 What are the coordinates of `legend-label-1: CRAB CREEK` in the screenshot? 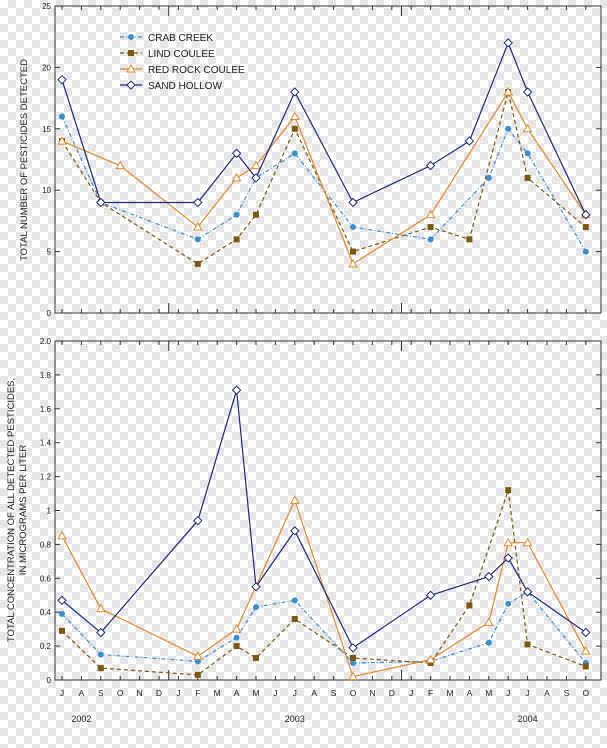 It's located at (180, 38).